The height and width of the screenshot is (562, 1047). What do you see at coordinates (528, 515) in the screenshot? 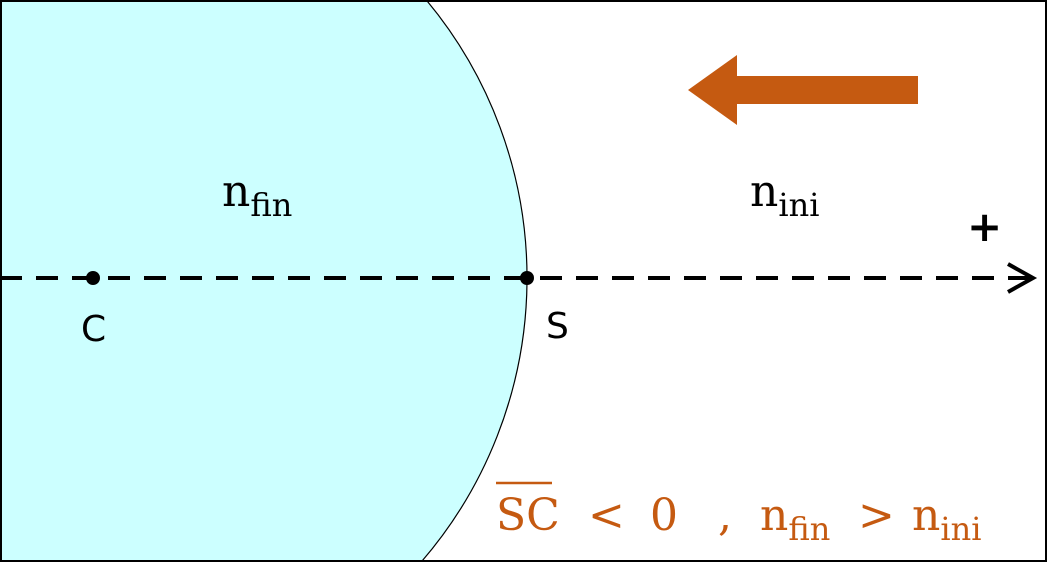
I see `condition-segment: SC` at bounding box center [528, 515].